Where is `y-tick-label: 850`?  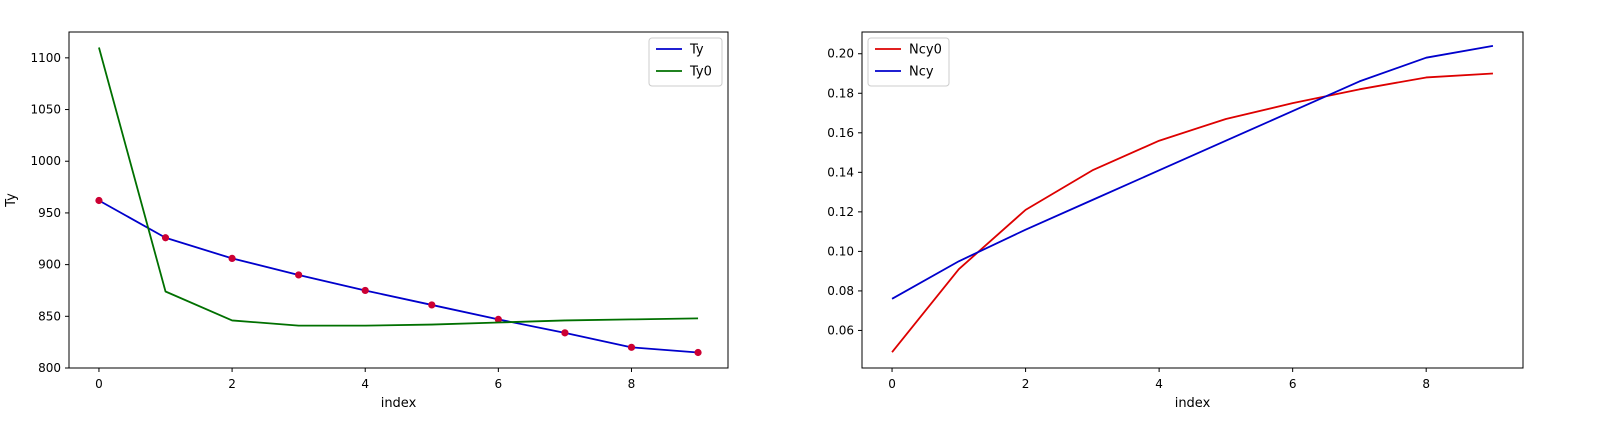 y-tick-label: 850 is located at coordinates (49, 316).